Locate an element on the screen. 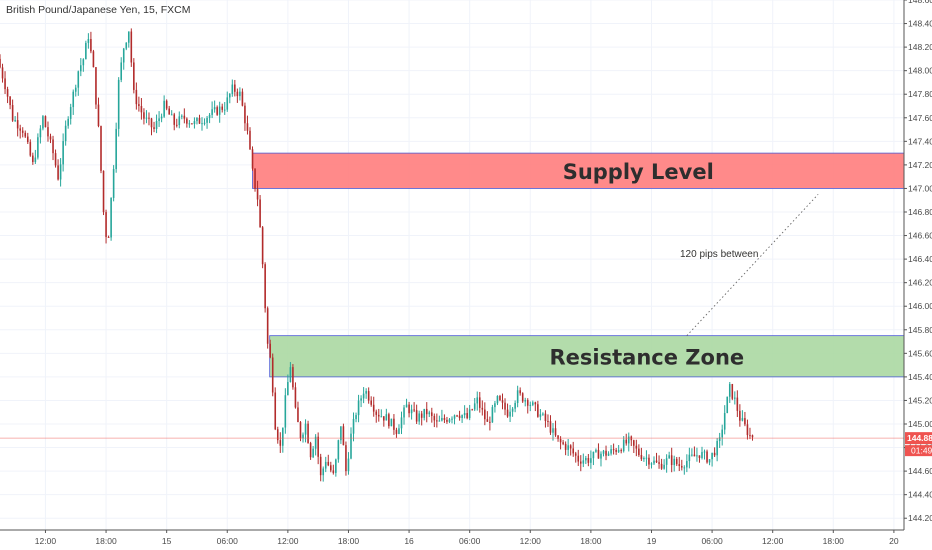 The width and height of the screenshot is (932, 550). y-tick-label: 148.200 is located at coordinates (920, 47).